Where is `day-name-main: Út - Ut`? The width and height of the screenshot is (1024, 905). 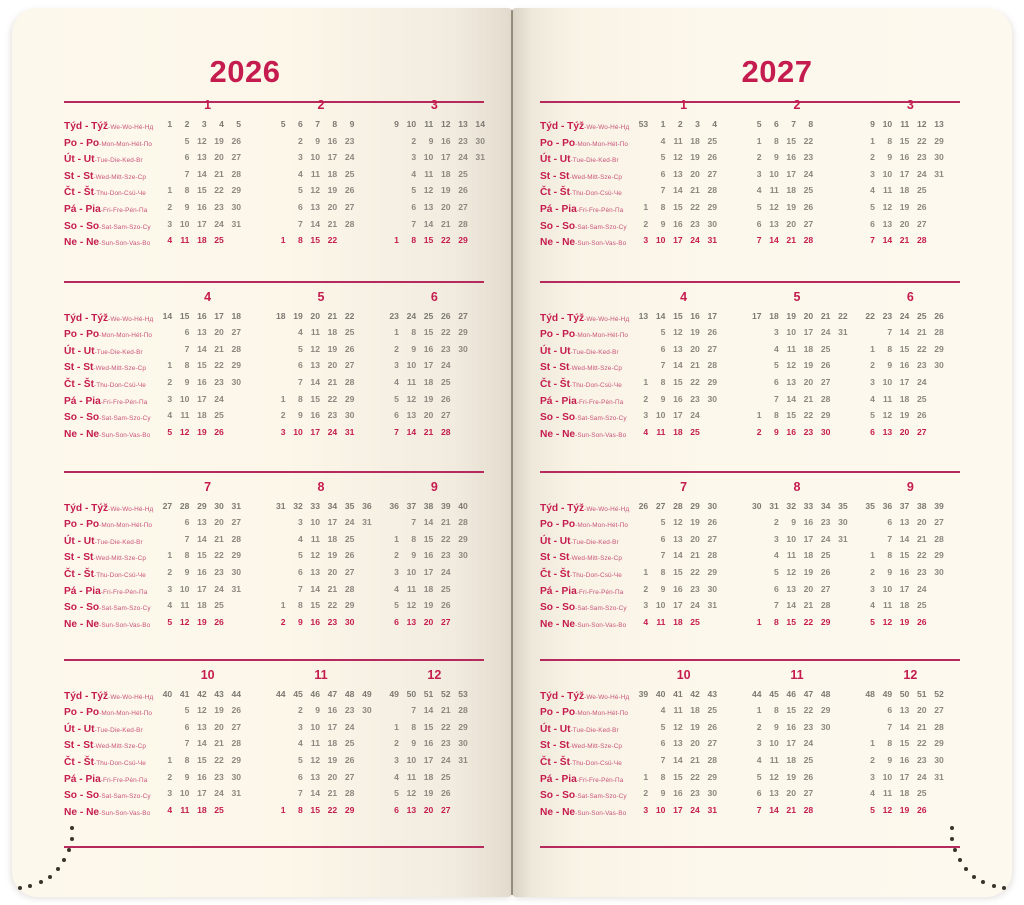
day-name-main: Út - Ut is located at coordinates (79, 729).